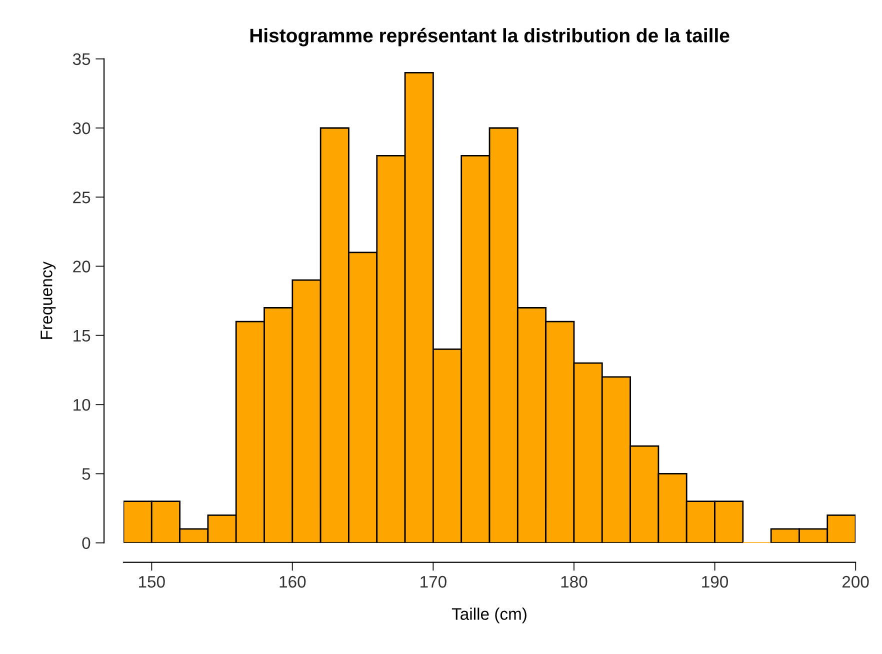 This screenshot has width=882, height=654. Describe the element at coordinates (81, 266) in the screenshot. I see `y-tick-label: 20` at that location.